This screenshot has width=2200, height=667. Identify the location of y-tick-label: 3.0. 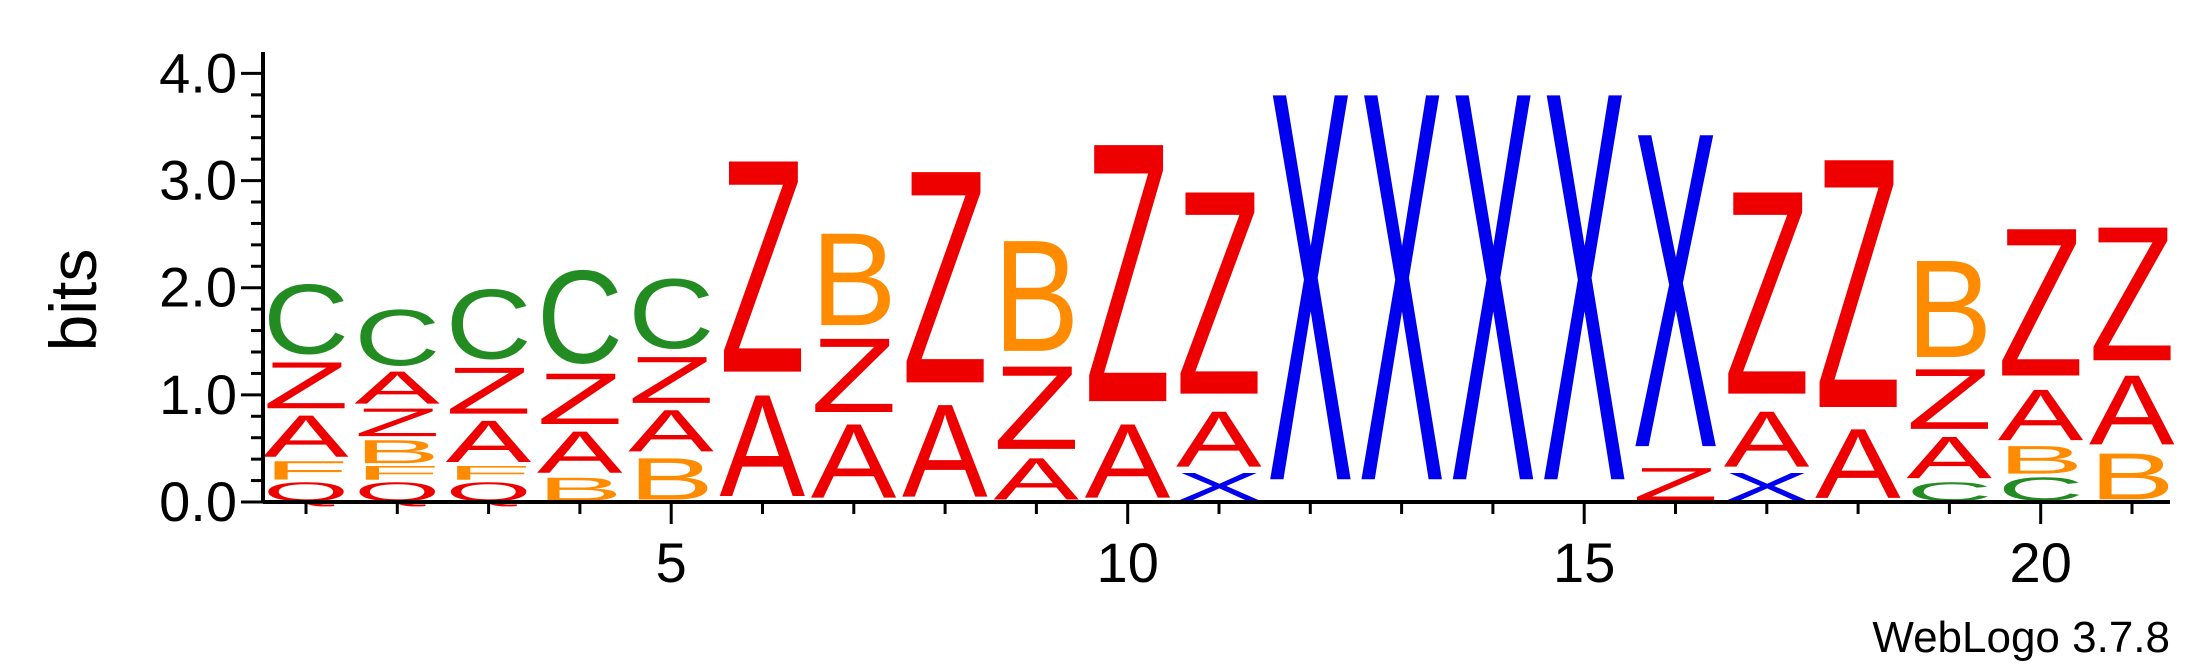
(198, 180).